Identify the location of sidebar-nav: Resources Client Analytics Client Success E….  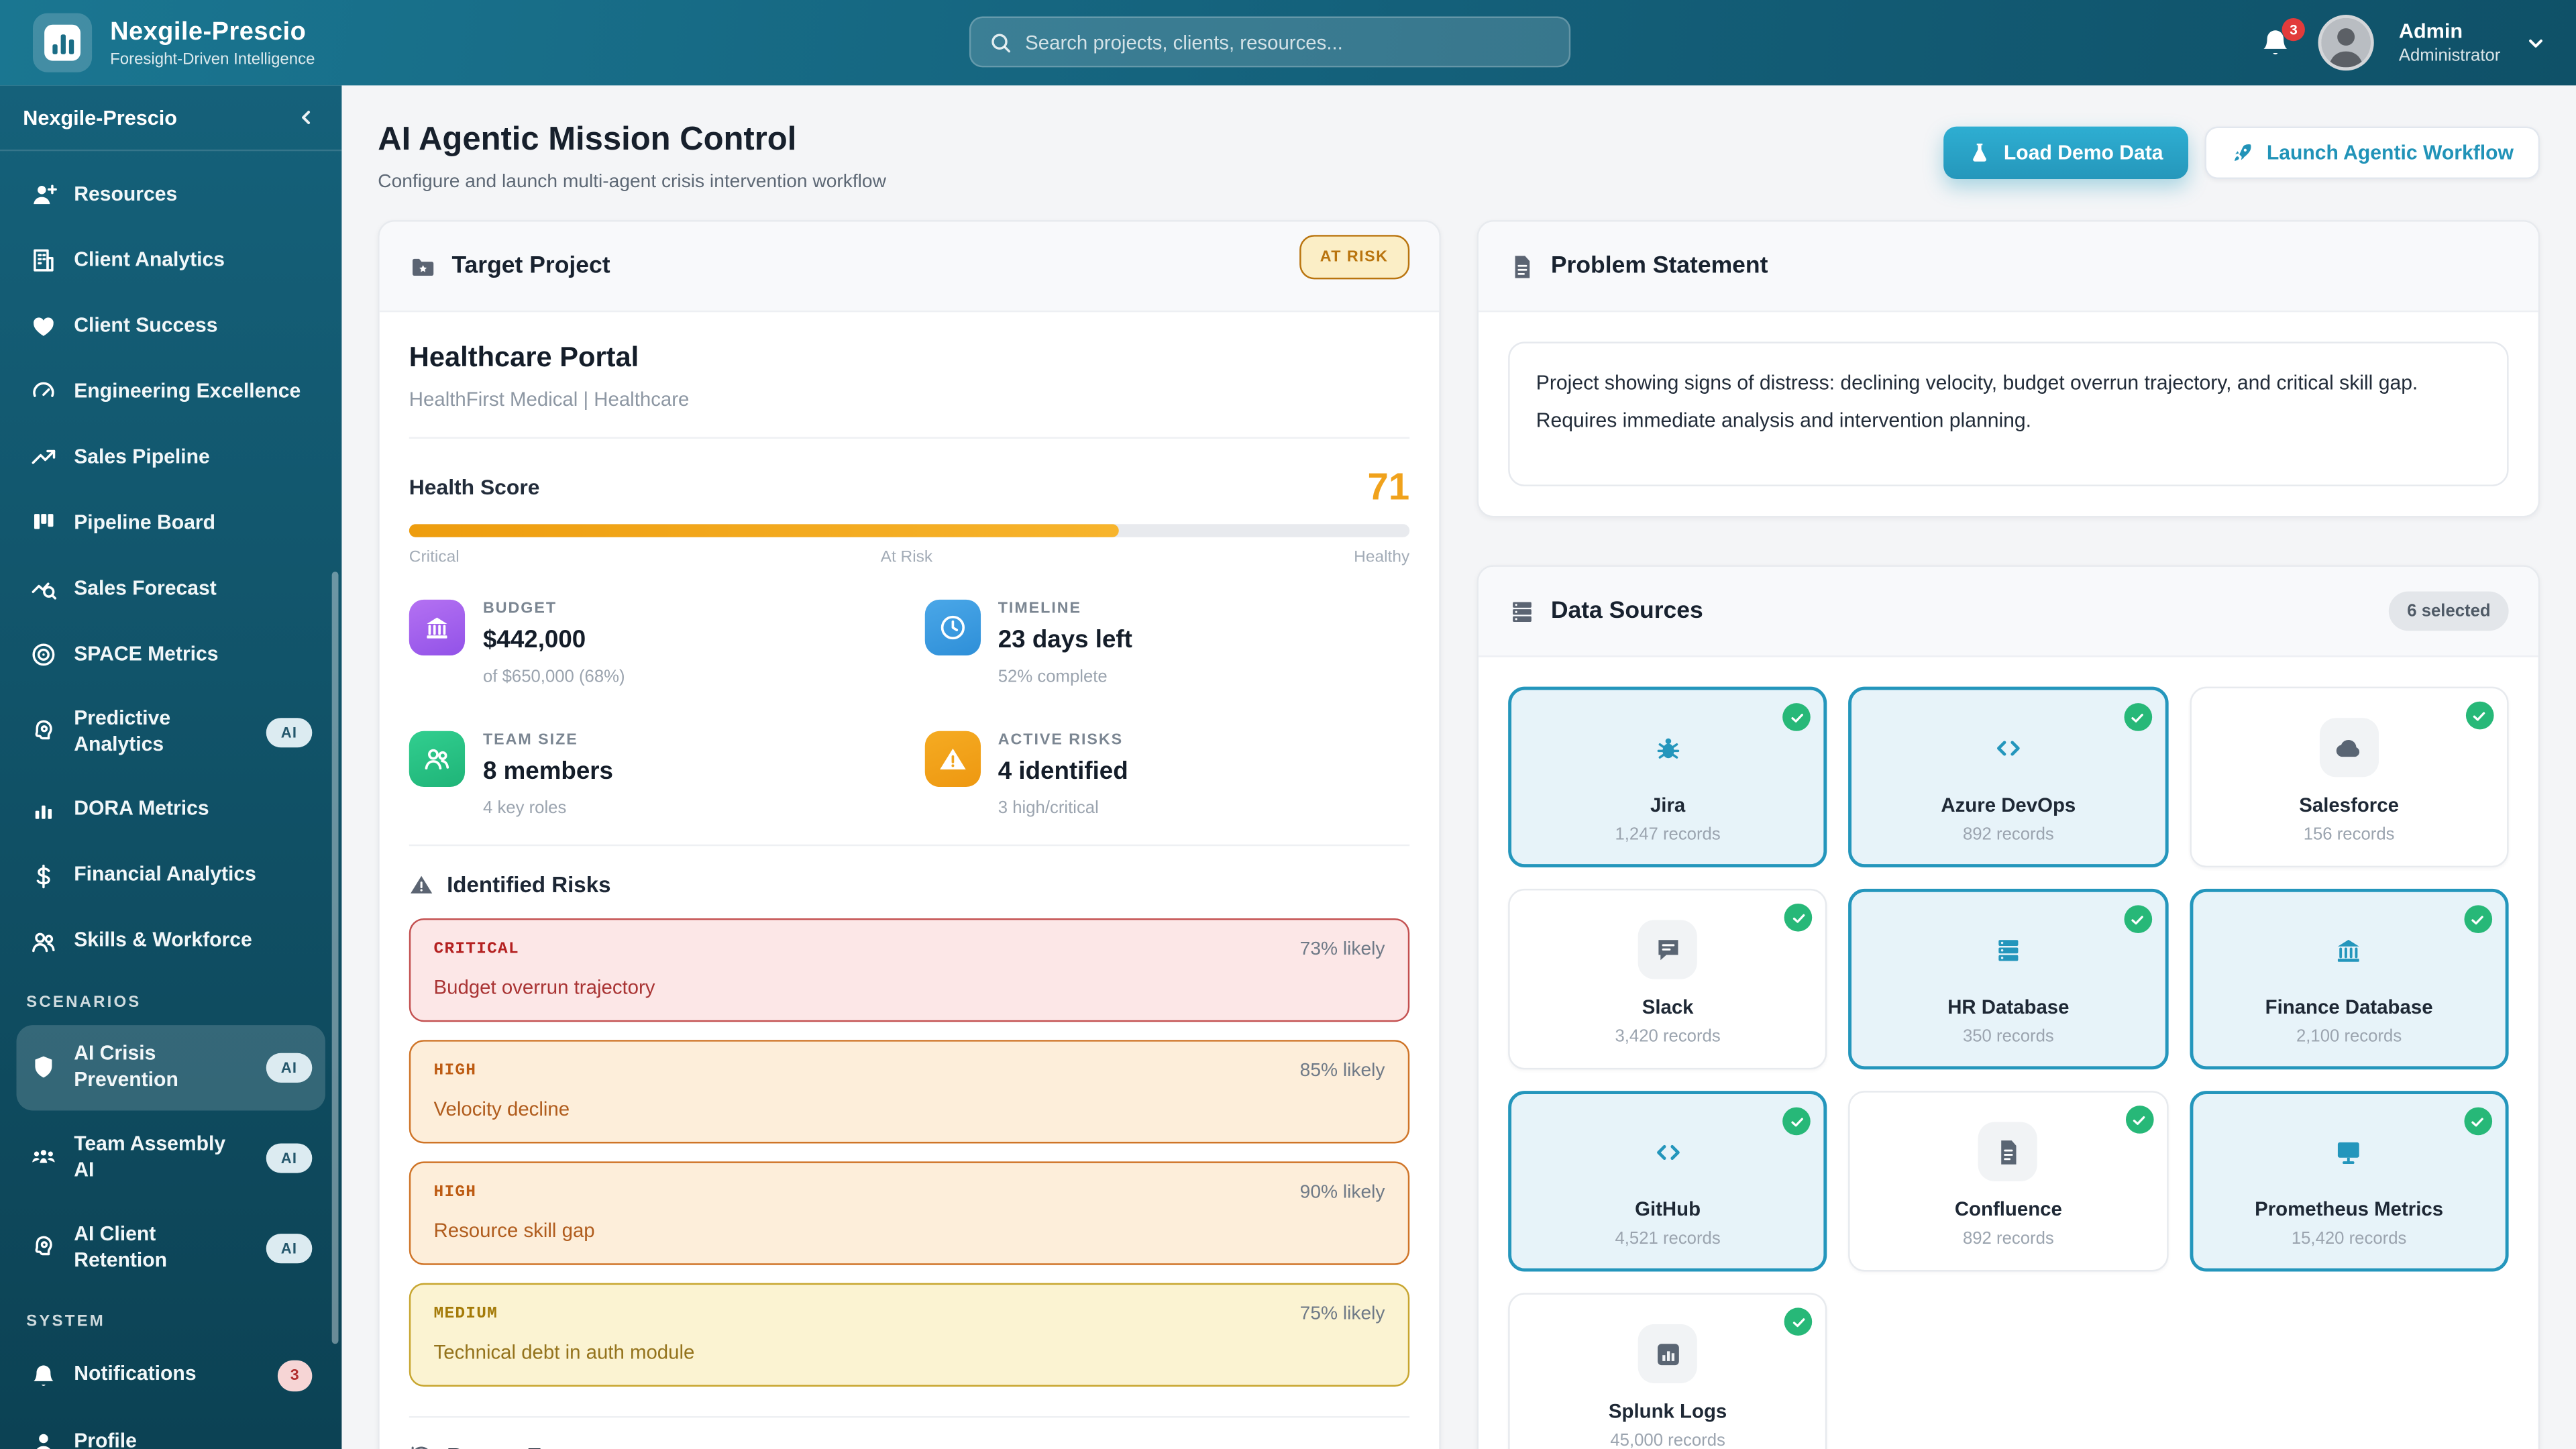
(170, 800).